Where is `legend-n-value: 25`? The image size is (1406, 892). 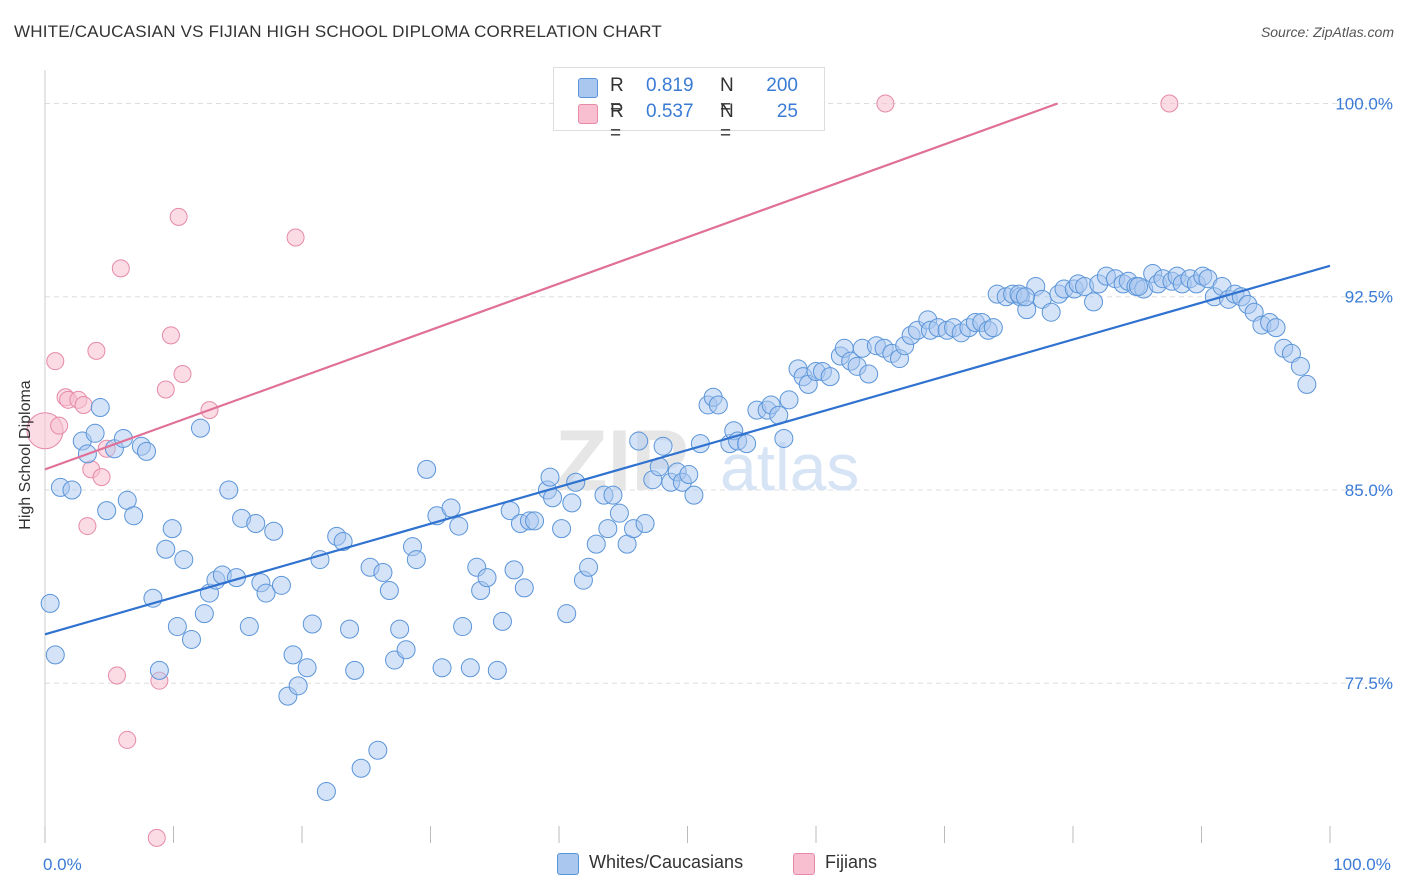 legend-n-value: 25 is located at coordinates (787, 111).